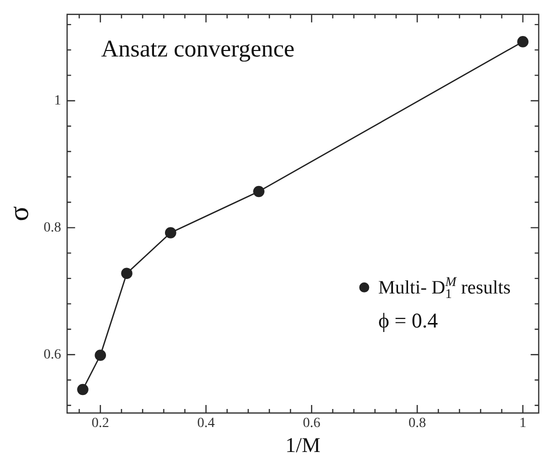 The image size is (545, 459). I want to click on y-tick-label: 1, so click(58, 100).